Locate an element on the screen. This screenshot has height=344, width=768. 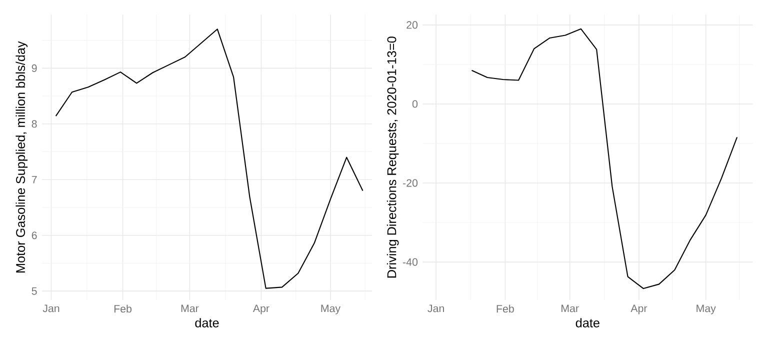
y-tick-label: 5 is located at coordinates (34, 291).